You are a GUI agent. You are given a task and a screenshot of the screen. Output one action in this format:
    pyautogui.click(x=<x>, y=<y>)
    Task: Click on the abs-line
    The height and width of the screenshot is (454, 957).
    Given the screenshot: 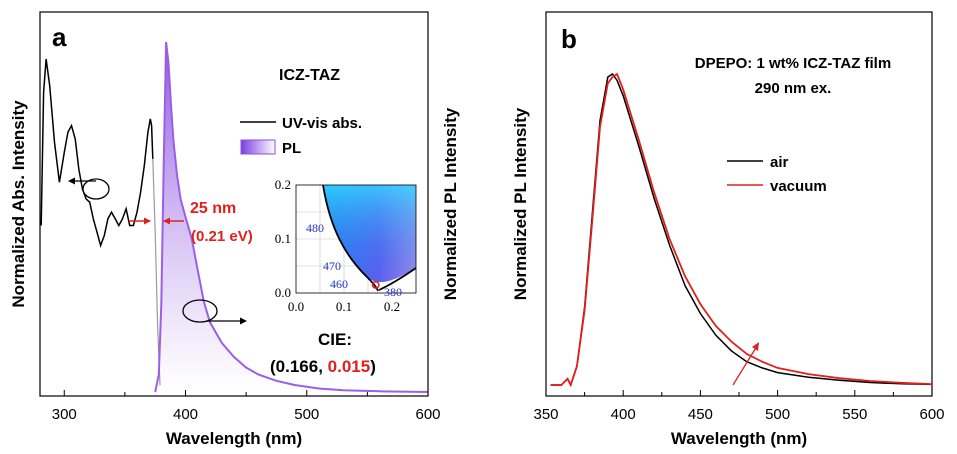 What is the action you would take?
    pyautogui.click(x=97, y=153)
    